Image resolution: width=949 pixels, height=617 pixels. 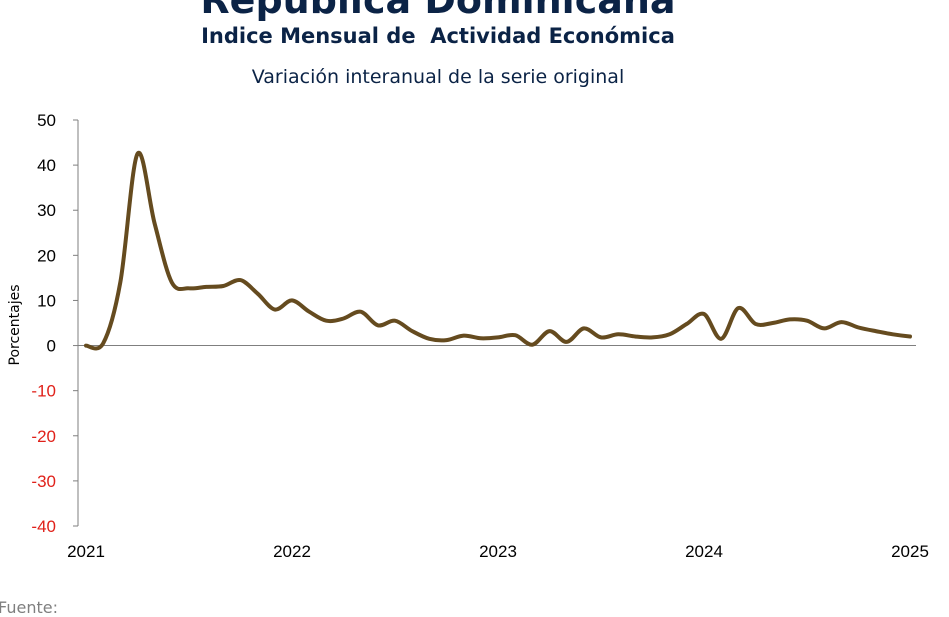 I want to click on y-tick-label: 0, so click(x=51, y=346).